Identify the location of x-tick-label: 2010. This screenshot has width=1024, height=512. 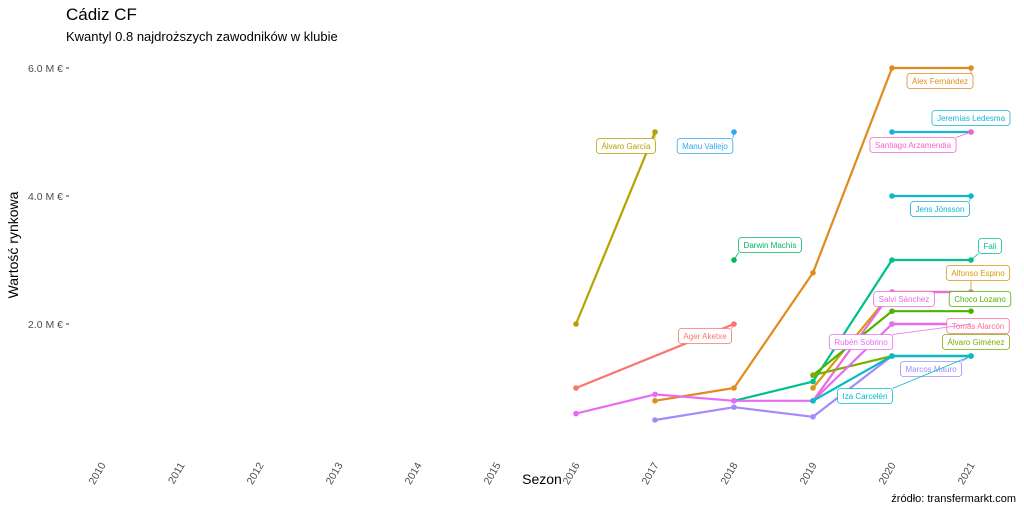
(98, 473).